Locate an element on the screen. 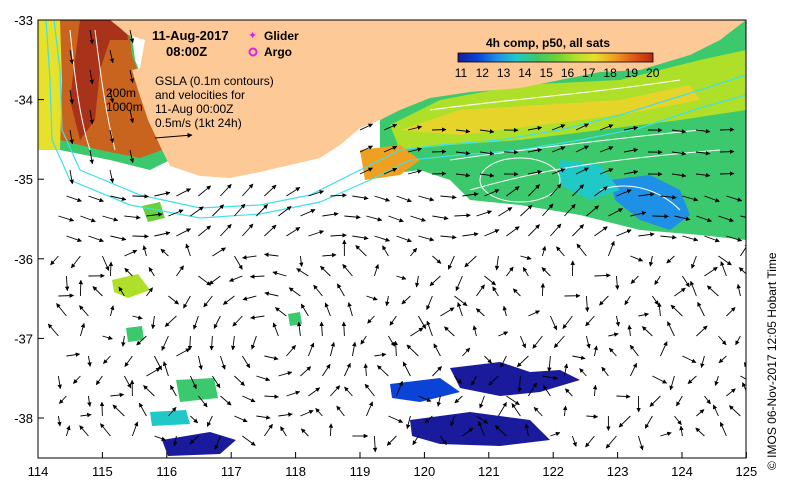  colorbar-tick-label: 12 is located at coordinates (483, 73).